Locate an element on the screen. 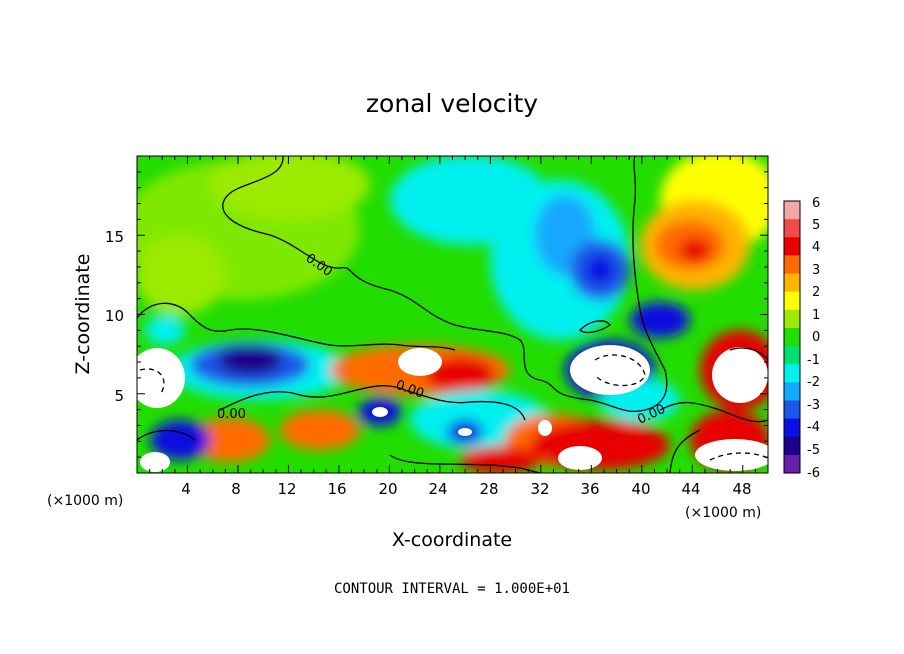 This screenshot has width=904, height=654. colorbar-tick-label: 2 is located at coordinates (816, 292).